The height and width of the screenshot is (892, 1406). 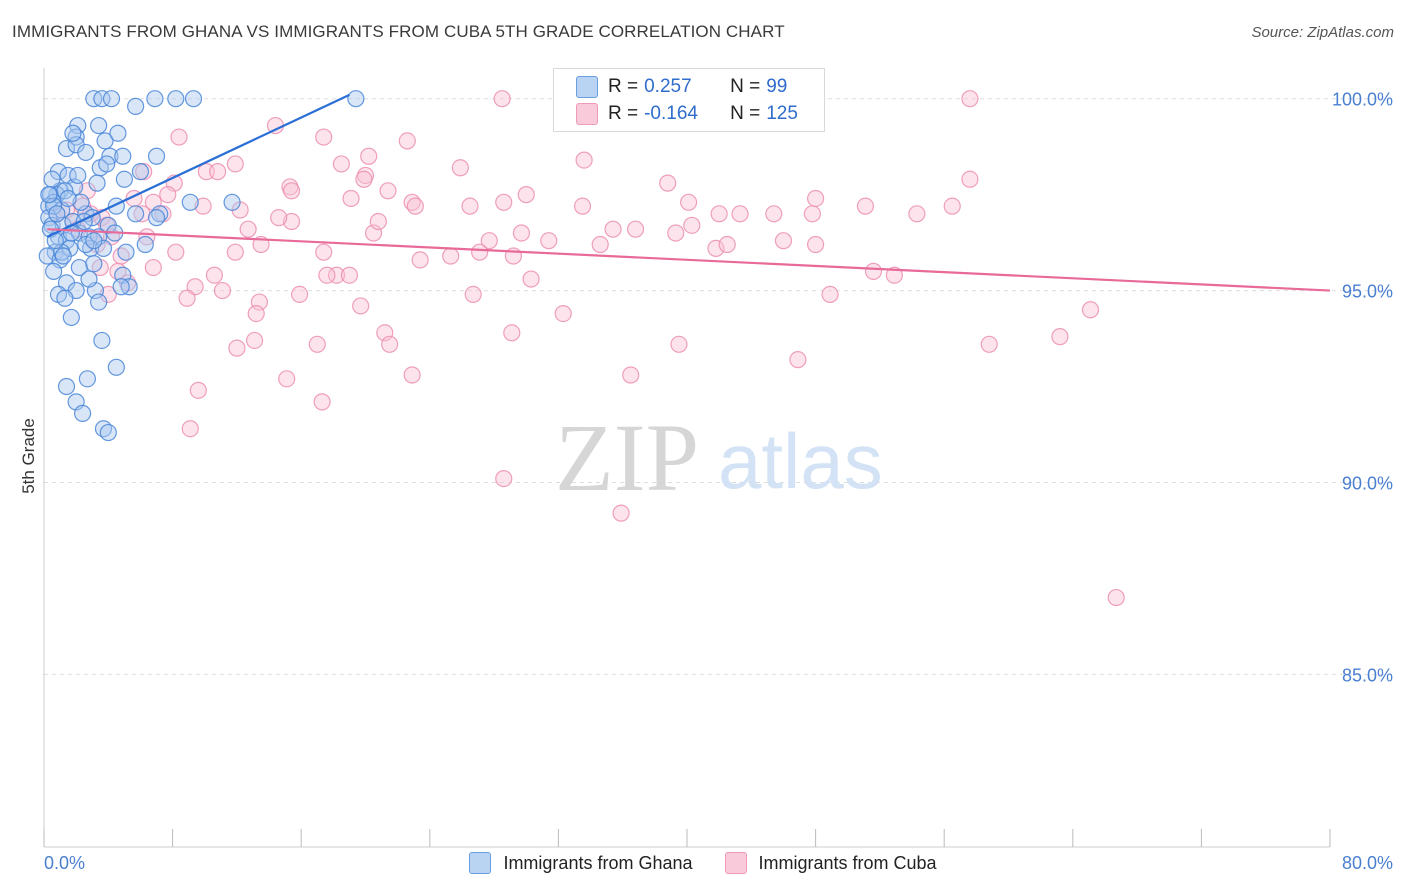 What do you see at coordinates (1322, 32) in the screenshot?
I see `chart-source: Source: ZipAtlas.com` at bounding box center [1322, 32].